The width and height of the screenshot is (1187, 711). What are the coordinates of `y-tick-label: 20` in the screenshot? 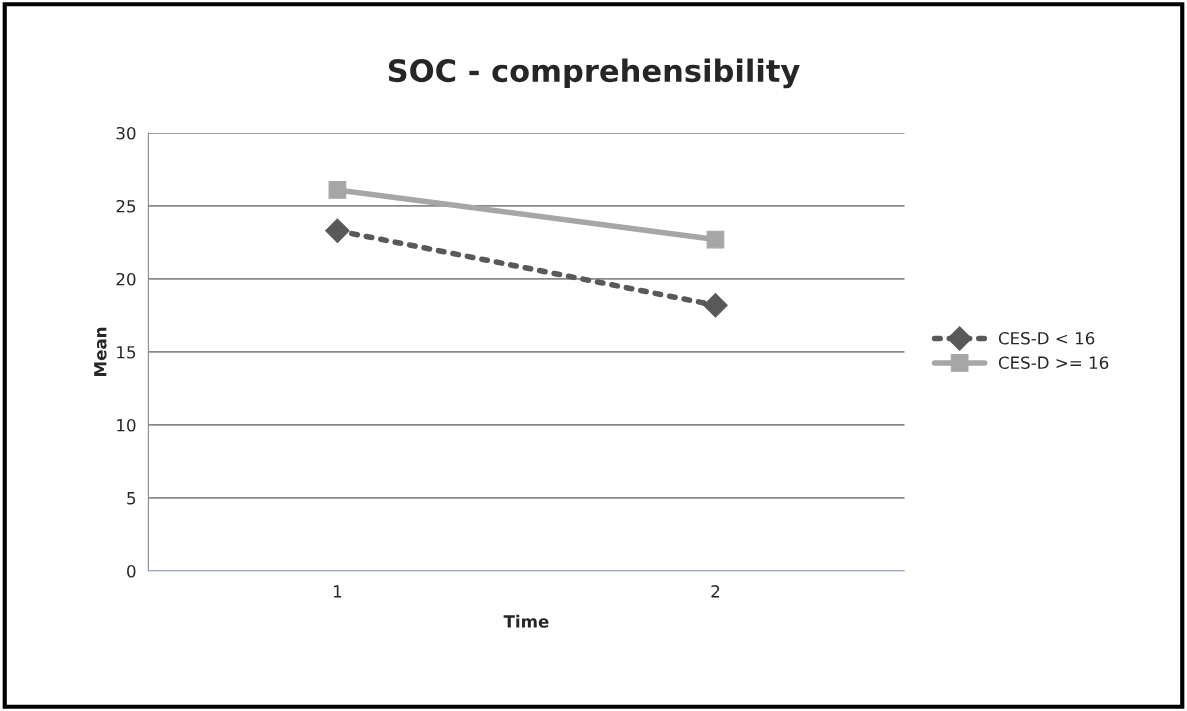 It's located at (126, 279).